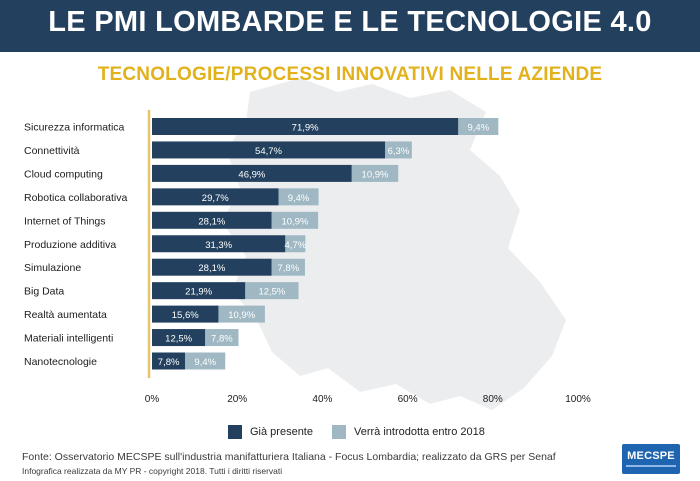 The height and width of the screenshot is (481, 700). Describe the element at coordinates (408, 399) in the screenshot. I see `x-tick-label: 60%` at that location.